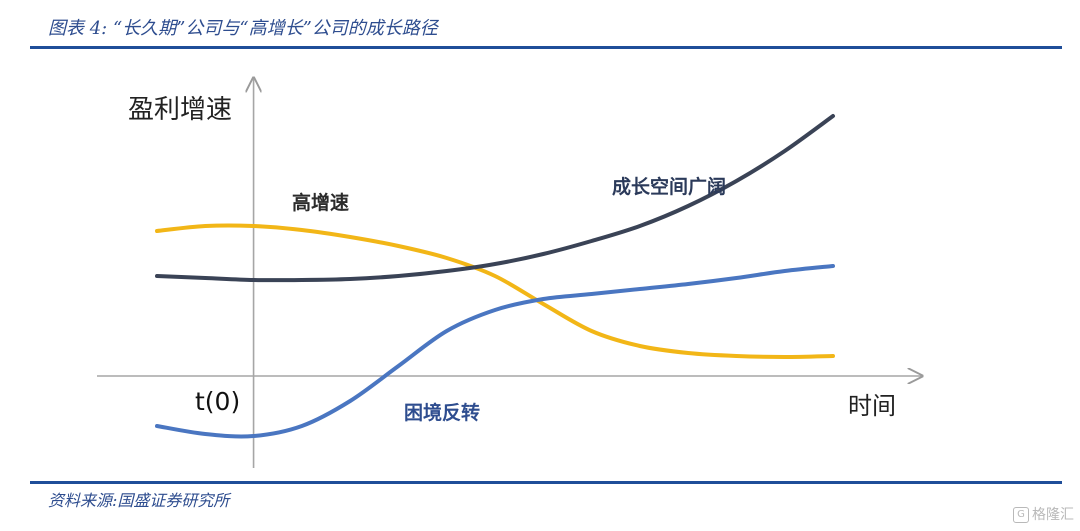 This screenshot has width=1080, height=531. What do you see at coordinates (139, 500) in the screenshot?
I see `source-note: 资料来源:国盛证券研究所` at bounding box center [139, 500].